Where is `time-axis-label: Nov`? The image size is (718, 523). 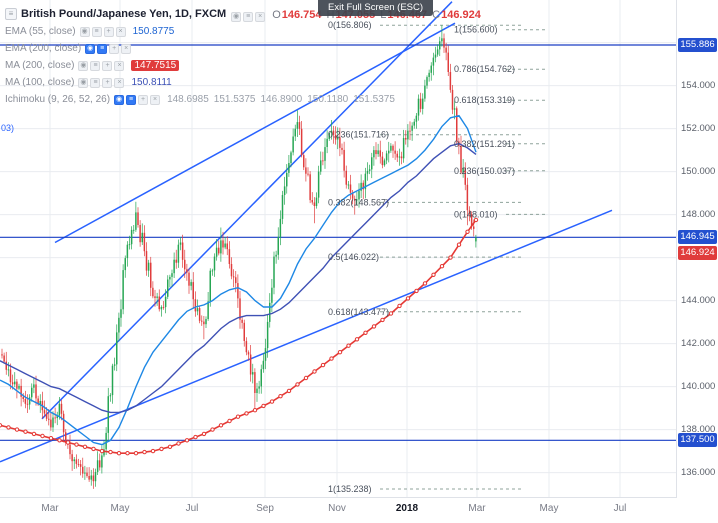 time-axis-label: Nov is located at coordinates (337, 508).